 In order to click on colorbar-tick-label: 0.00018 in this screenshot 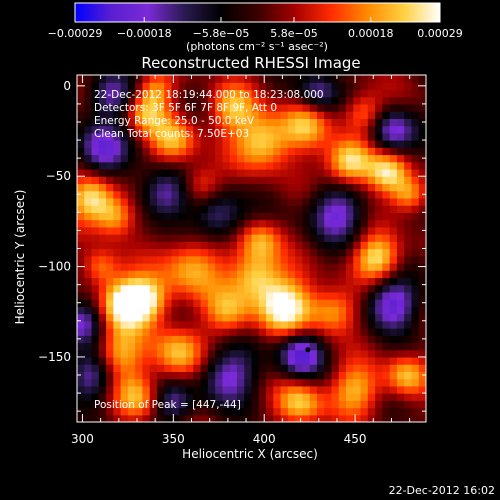, I will do `click(371, 33)`.